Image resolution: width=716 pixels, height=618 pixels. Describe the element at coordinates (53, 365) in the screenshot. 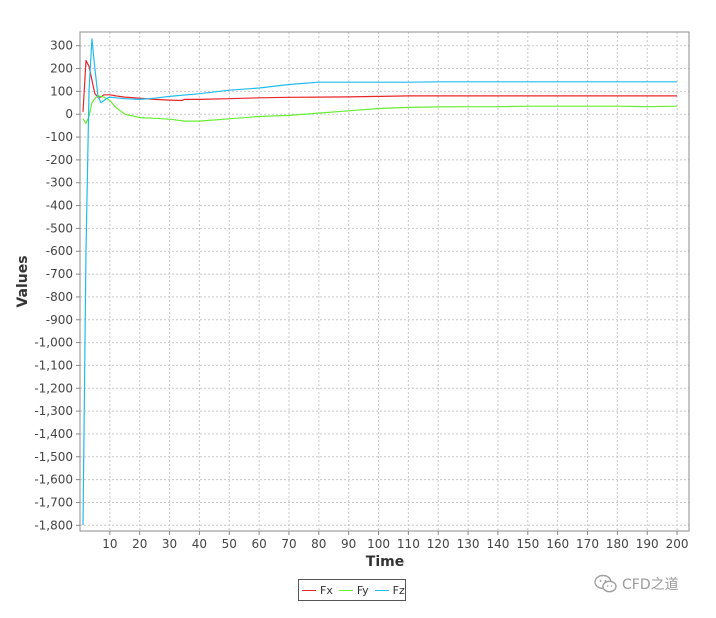

I see `y-tick-label: -1,100` at that location.